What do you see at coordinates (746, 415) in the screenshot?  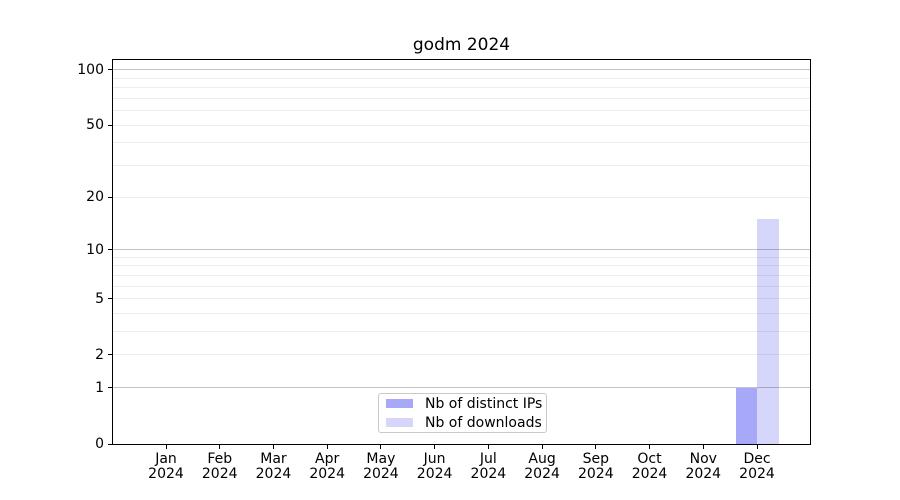 I see `bar-distinct-ips` at bounding box center [746, 415].